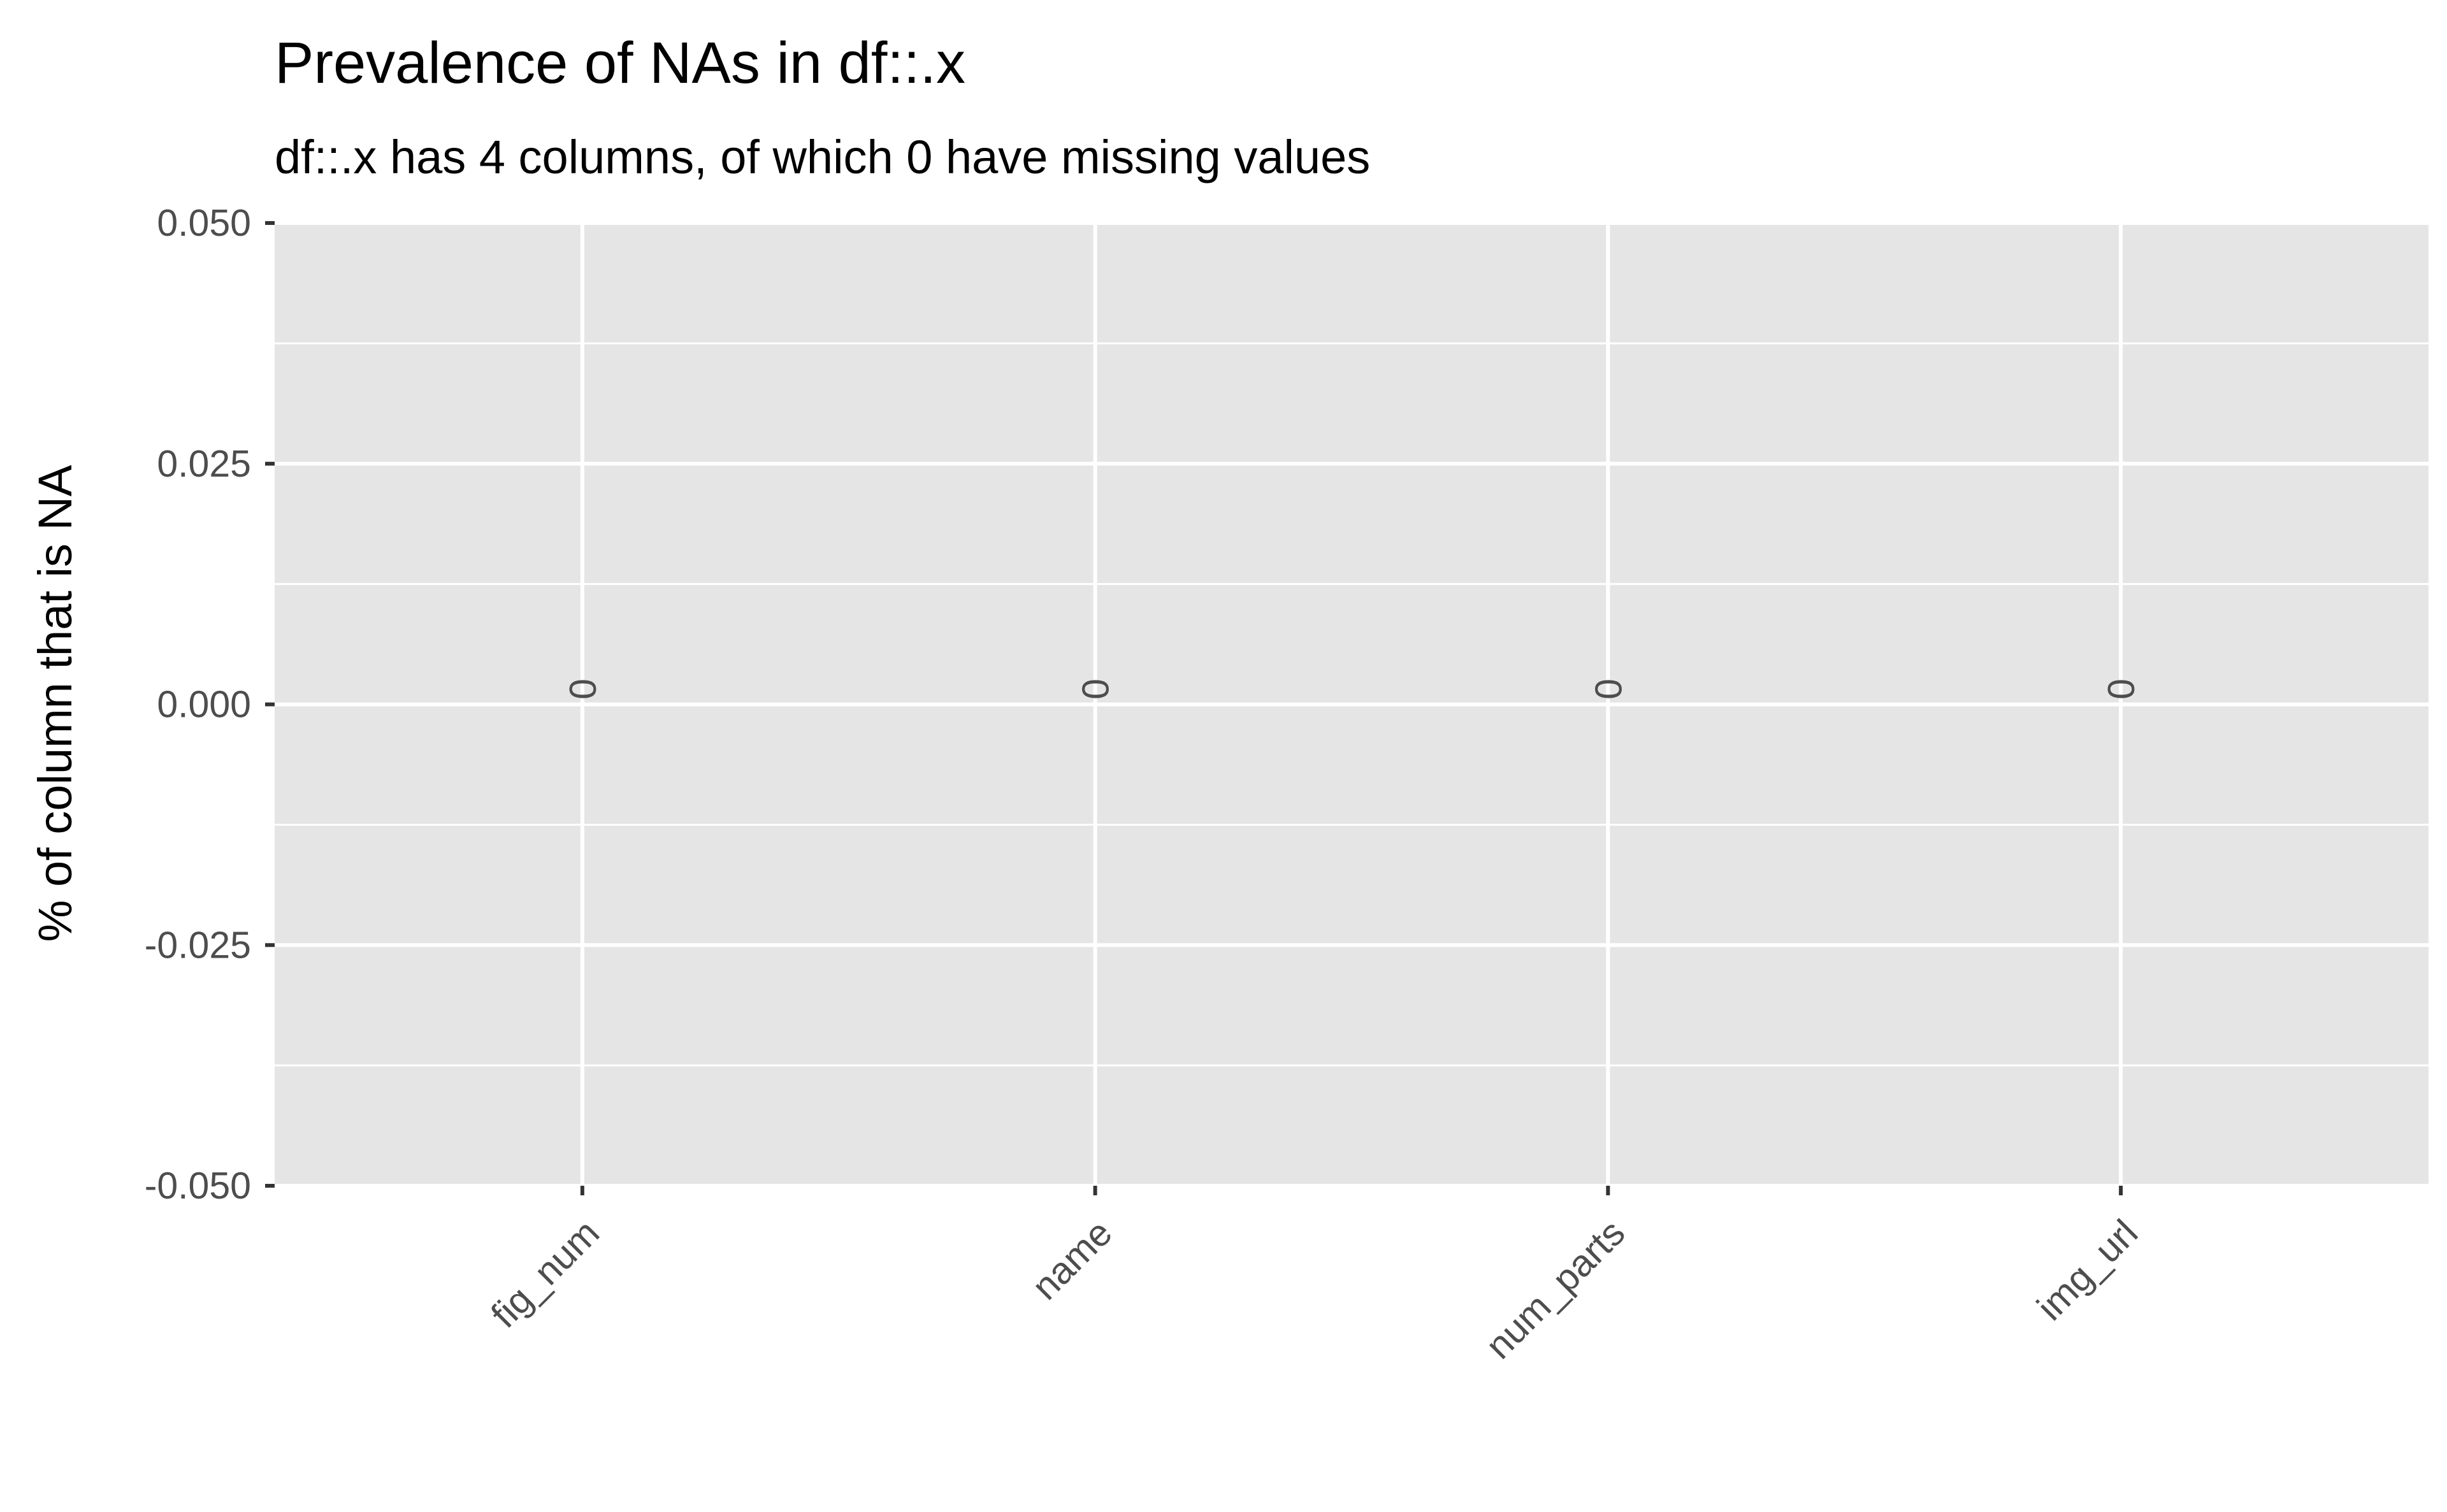  What do you see at coordinates (1351, 689) in the screenshot?
I see `data-labels: 0 0 0 0` at bounding box center [1351, 689].